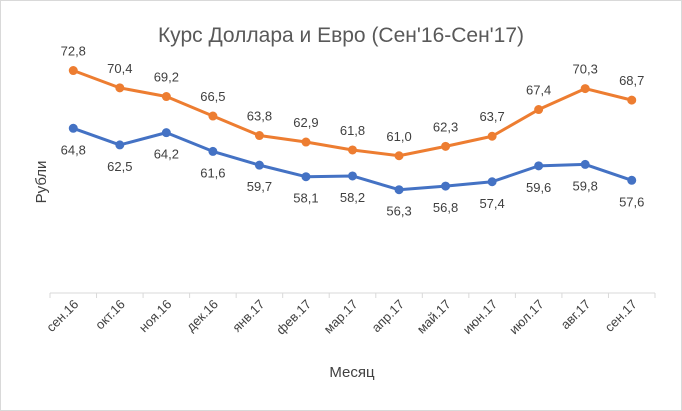  Describe the element at coordinates (305, 122) in the screenshot. I see `data-label-euro: 62,9` at that location.